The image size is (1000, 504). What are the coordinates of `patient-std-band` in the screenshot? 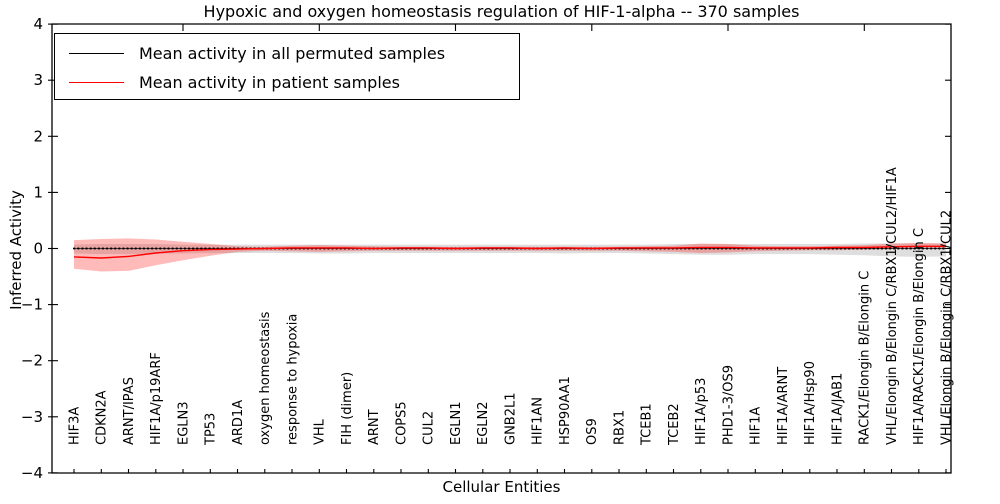 It's located at (510, 255).